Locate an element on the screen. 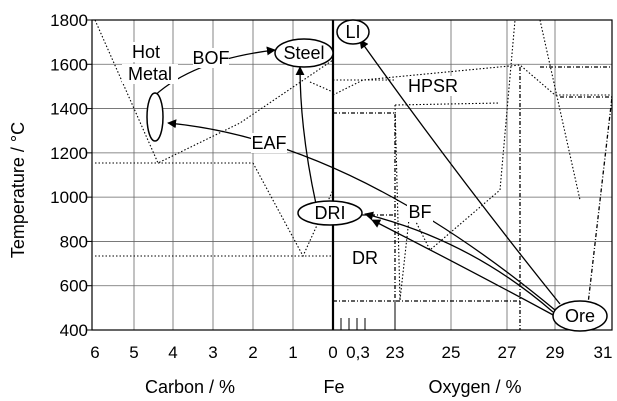 This screenshot has height=401, width=617. y-tick-label: 600 is located at coordinates (74, 286).